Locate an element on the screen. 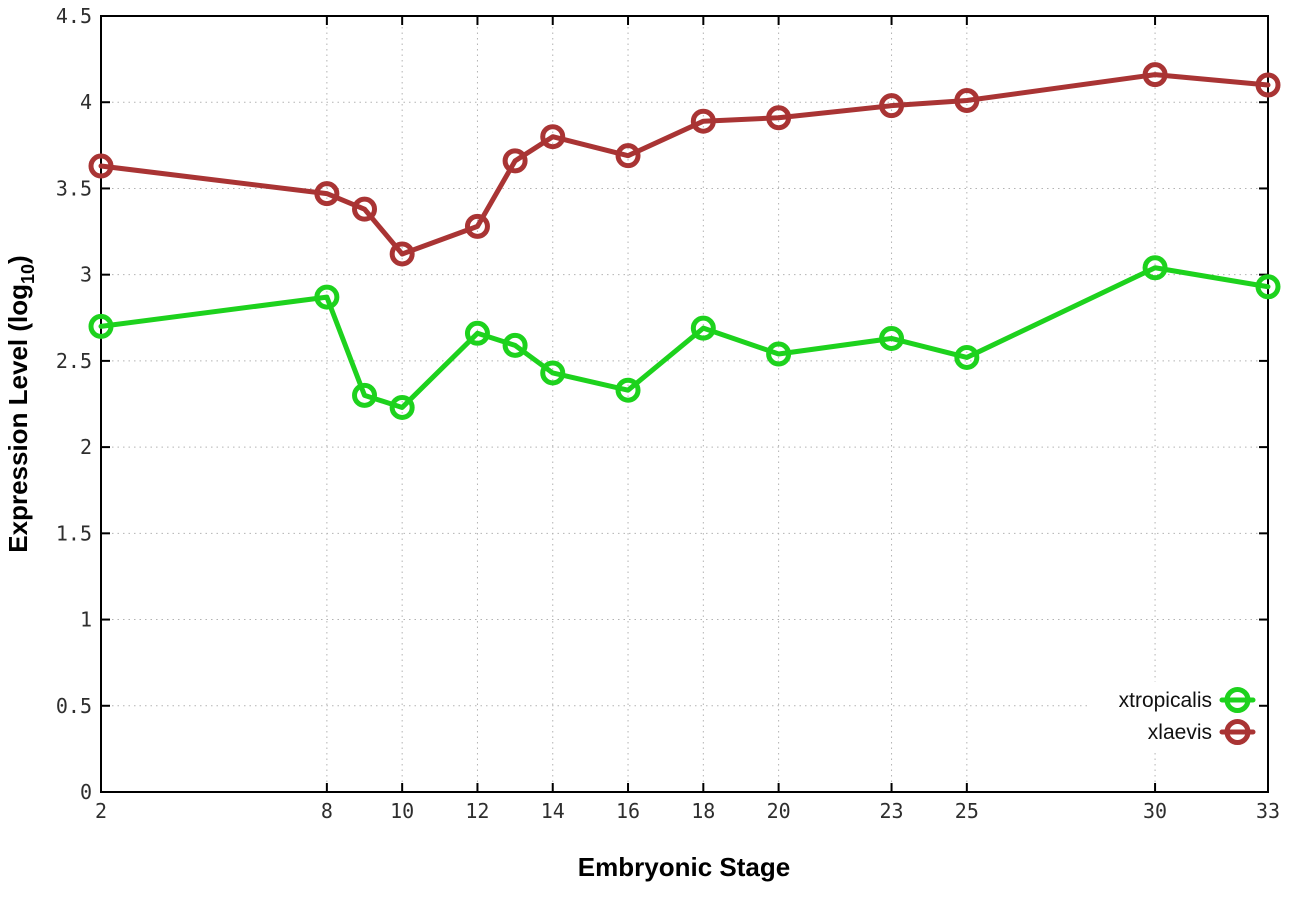  x-tick-label-30: 30 is located at coordinates (1155, 811).